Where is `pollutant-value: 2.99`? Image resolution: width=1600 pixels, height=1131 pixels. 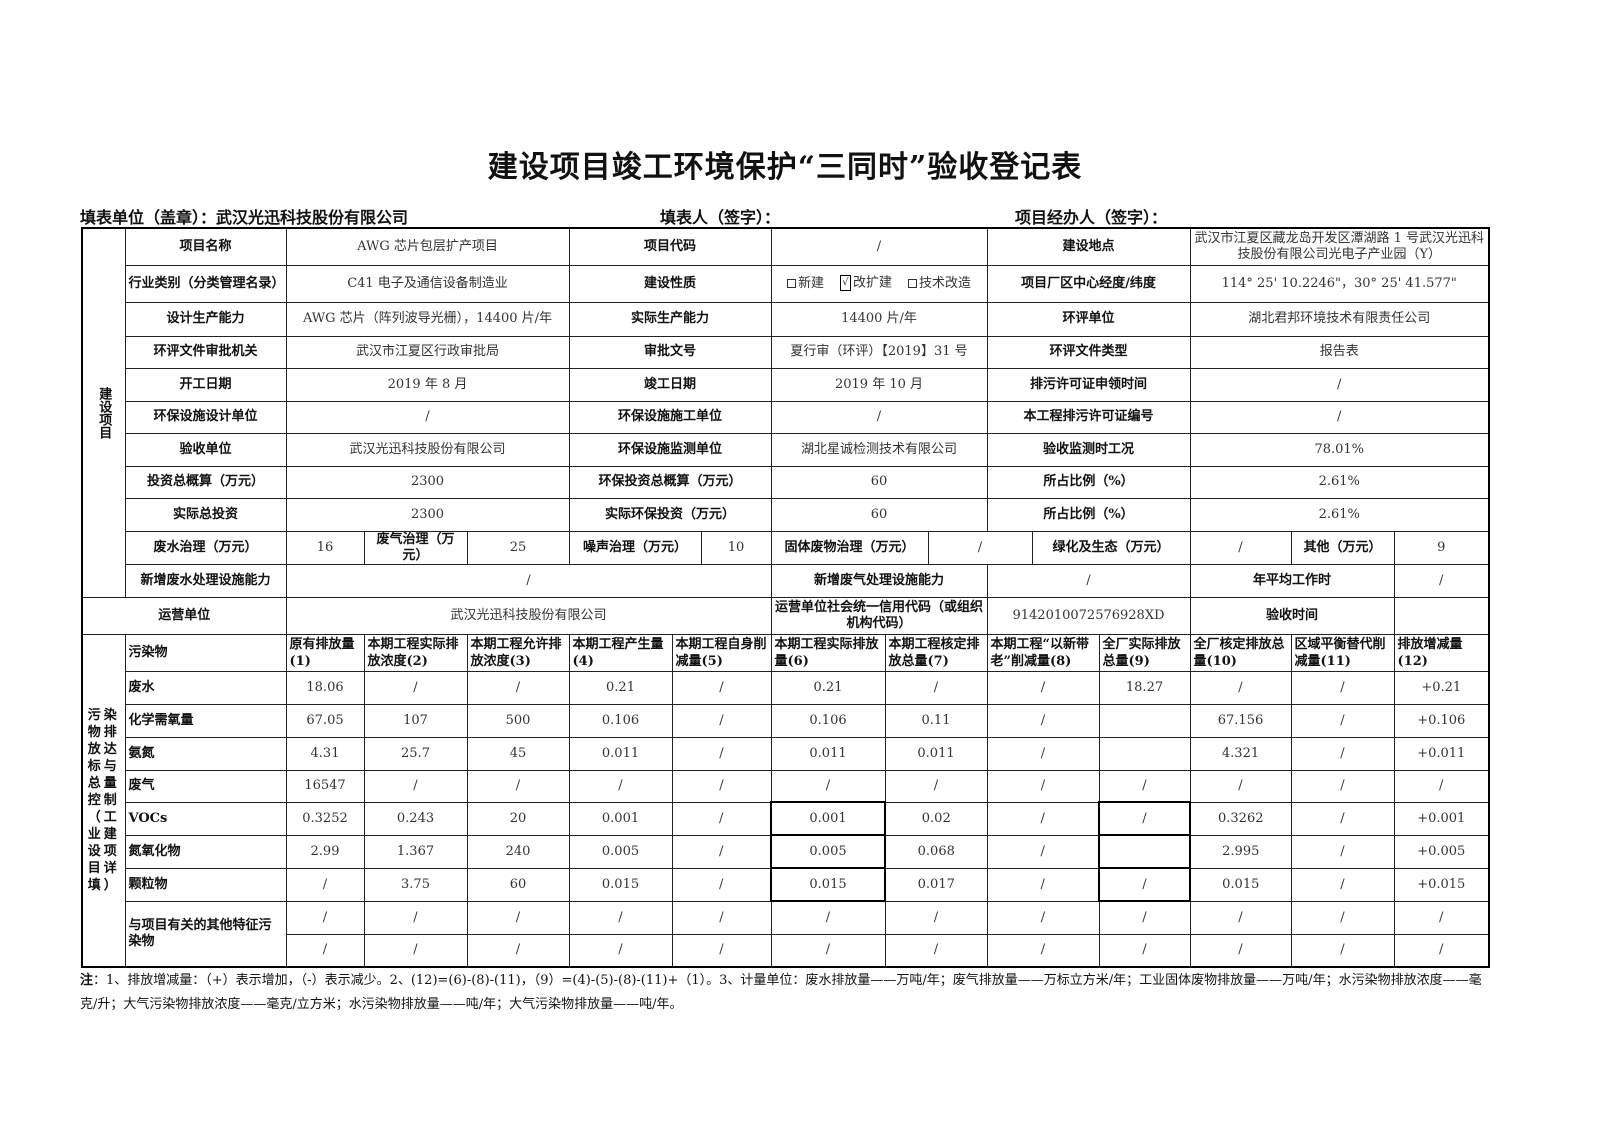
pollutant-value: 2.99 is located at coordinates (325, 851).